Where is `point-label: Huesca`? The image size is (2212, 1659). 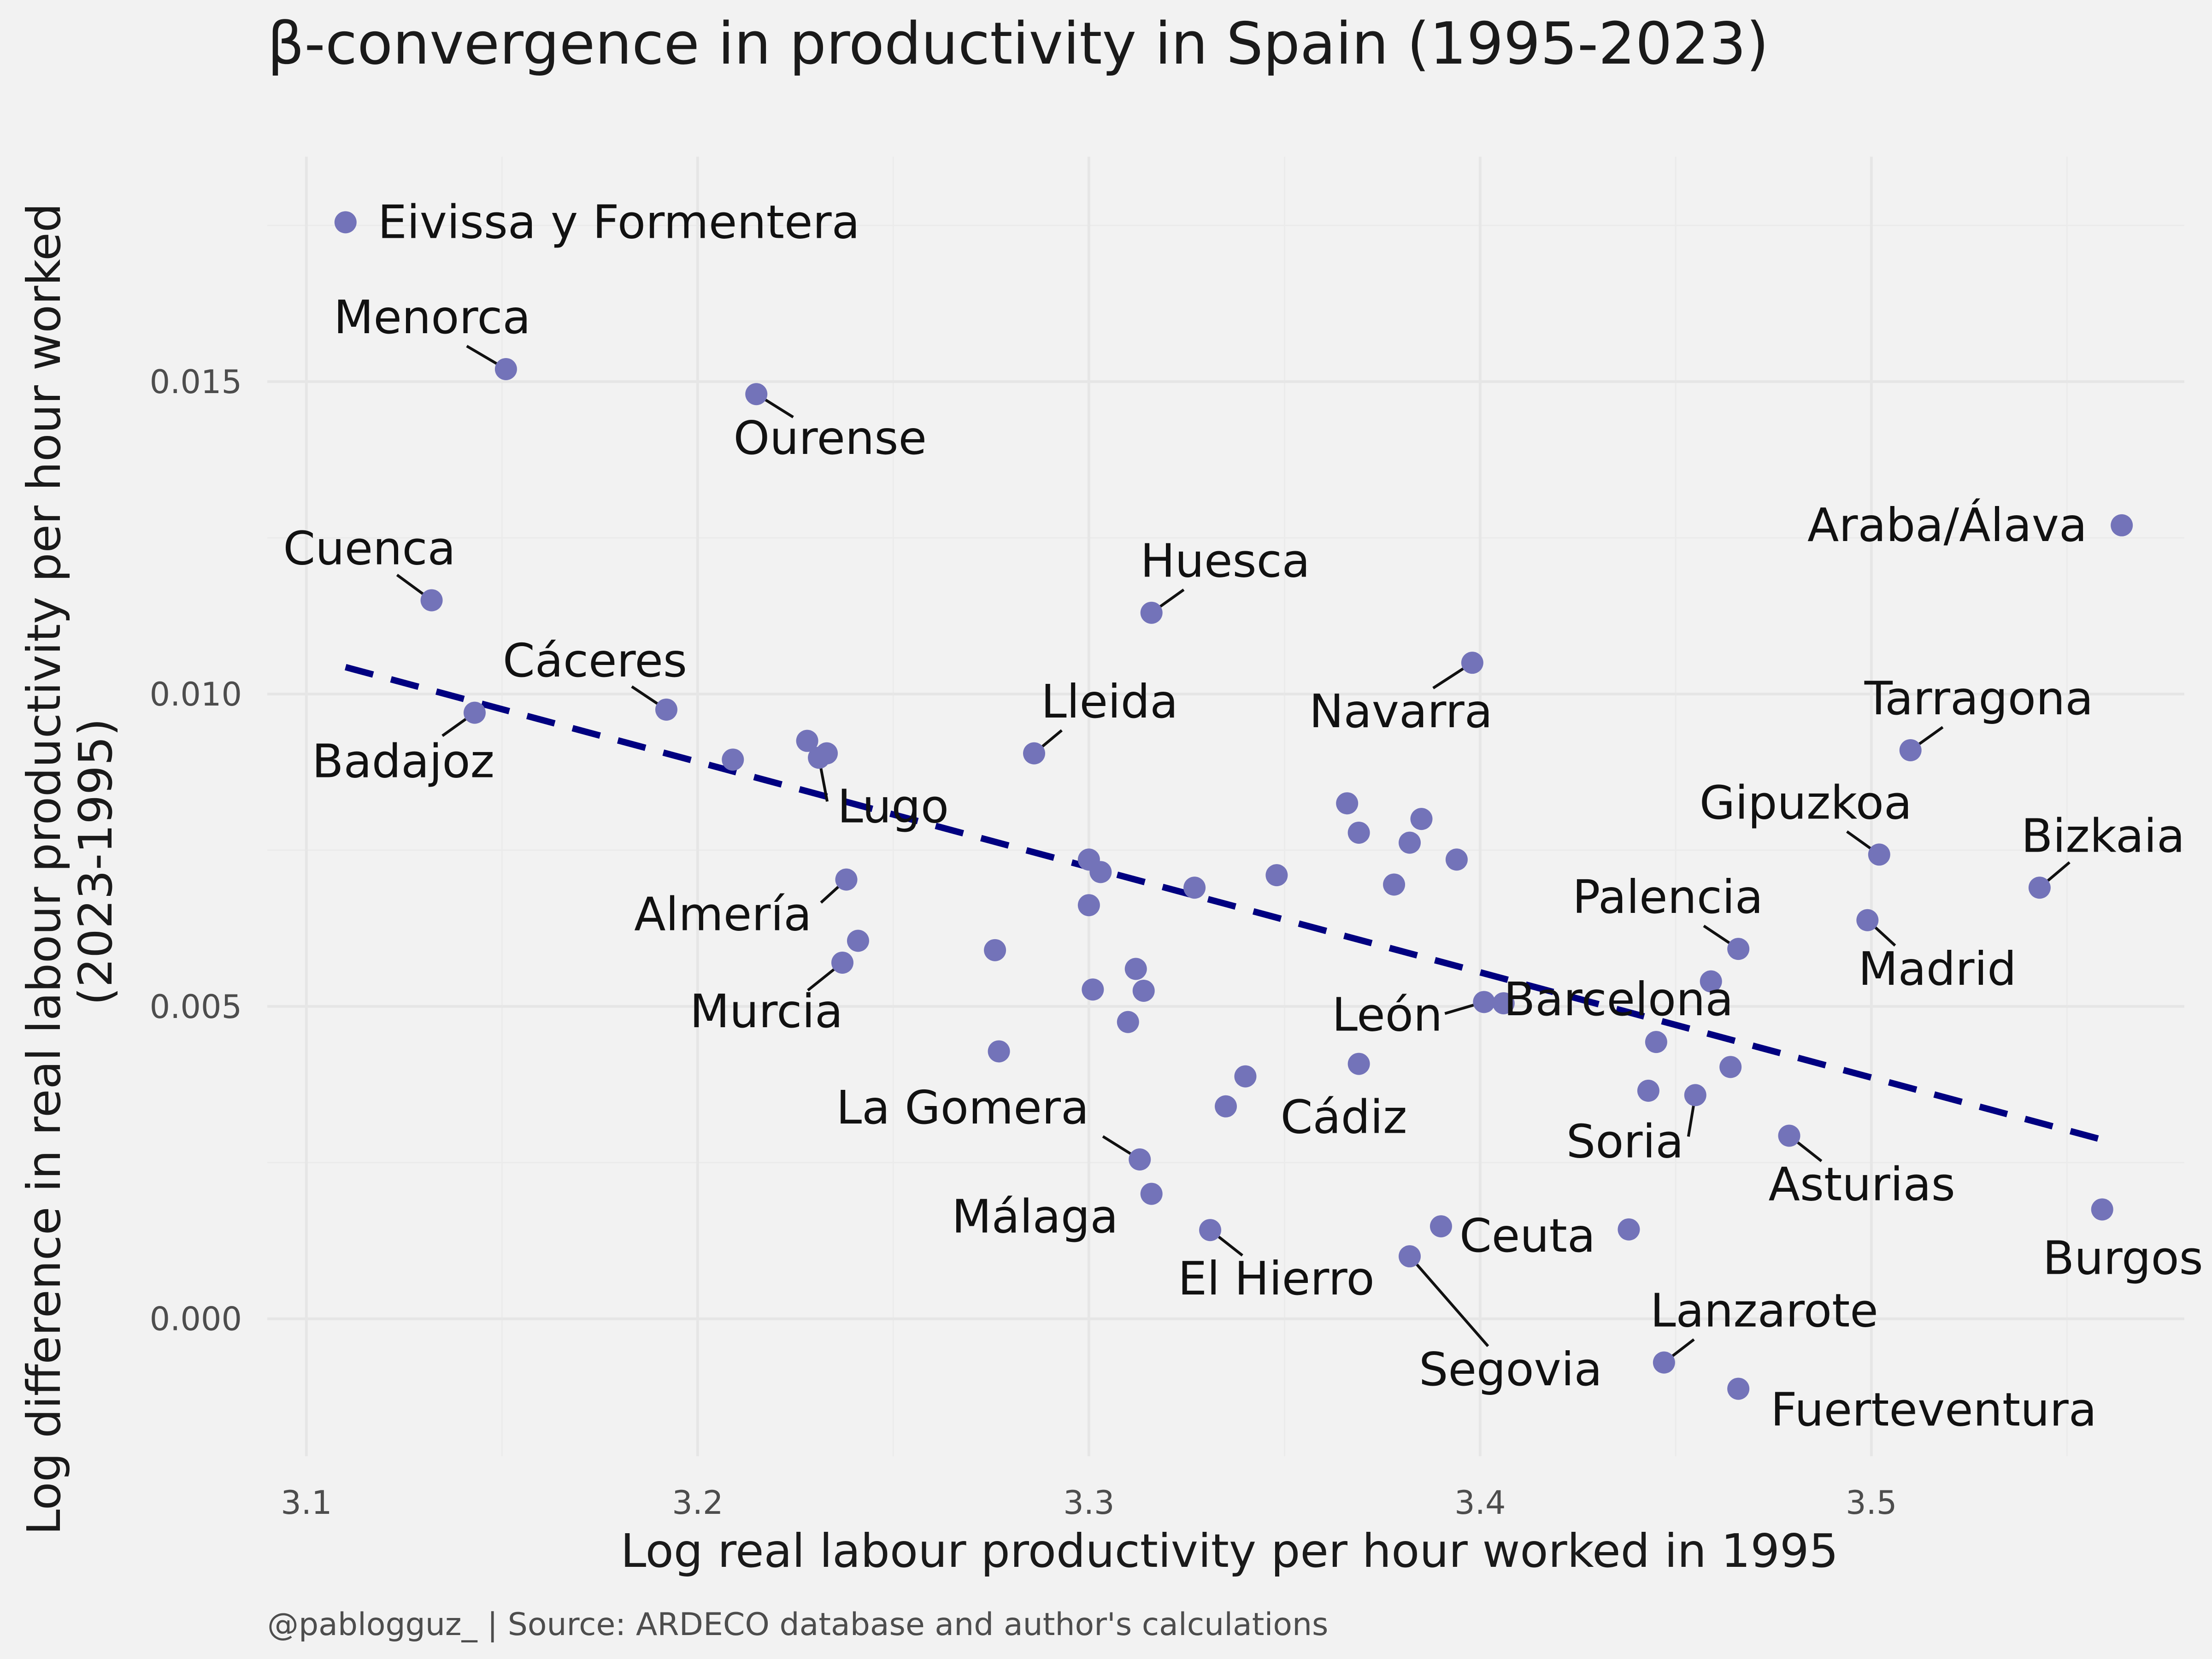
point-label: Huesca is located at coordinates (1225, 561).